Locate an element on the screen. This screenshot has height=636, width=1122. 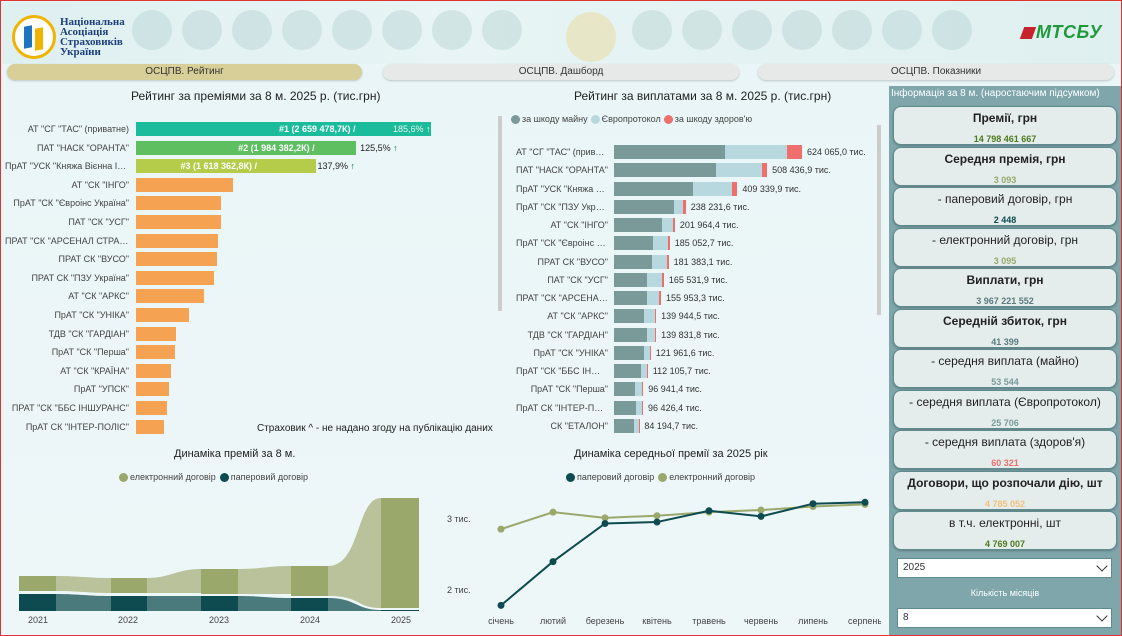
paper-line is located at coordinates (683, 554).